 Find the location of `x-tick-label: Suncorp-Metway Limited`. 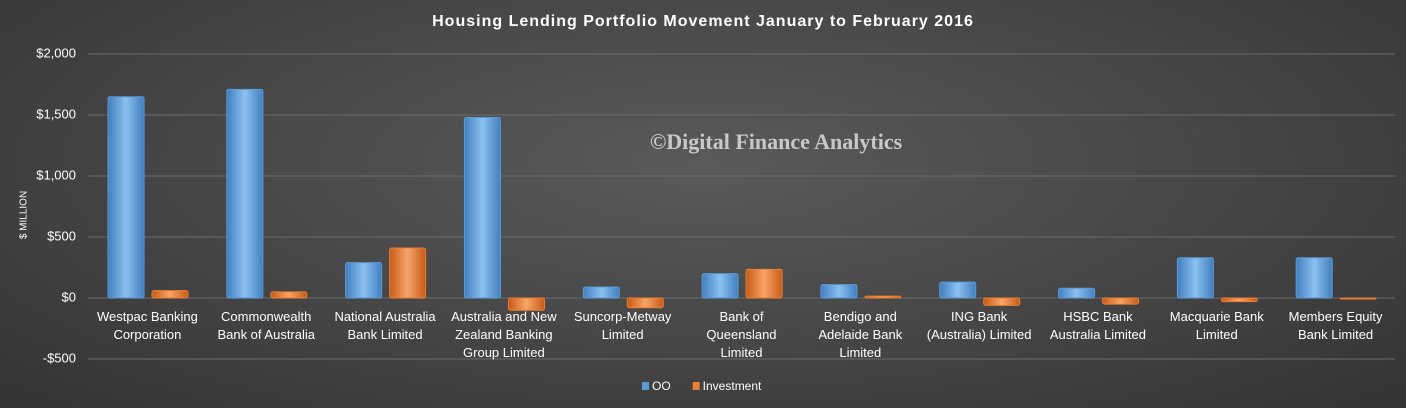

x-tick-label: Suncorp-Metway Limited is located at coordinates (622, 325).